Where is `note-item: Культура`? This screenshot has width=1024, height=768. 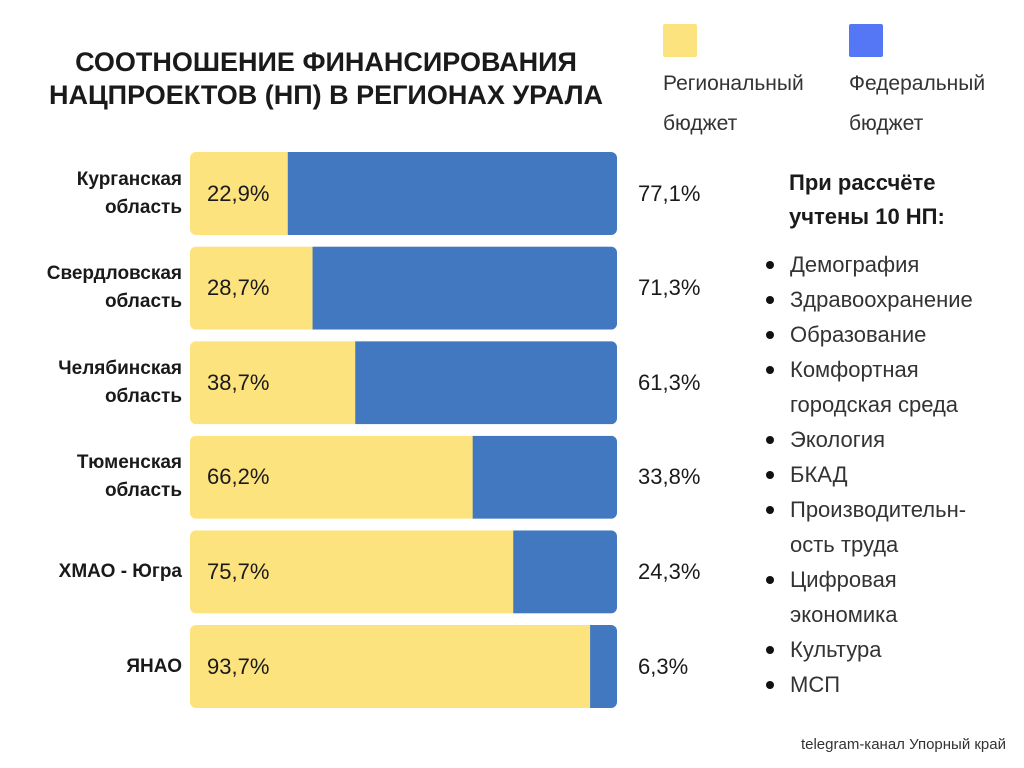
note-item: Культура is located at coordinates (836, 649).